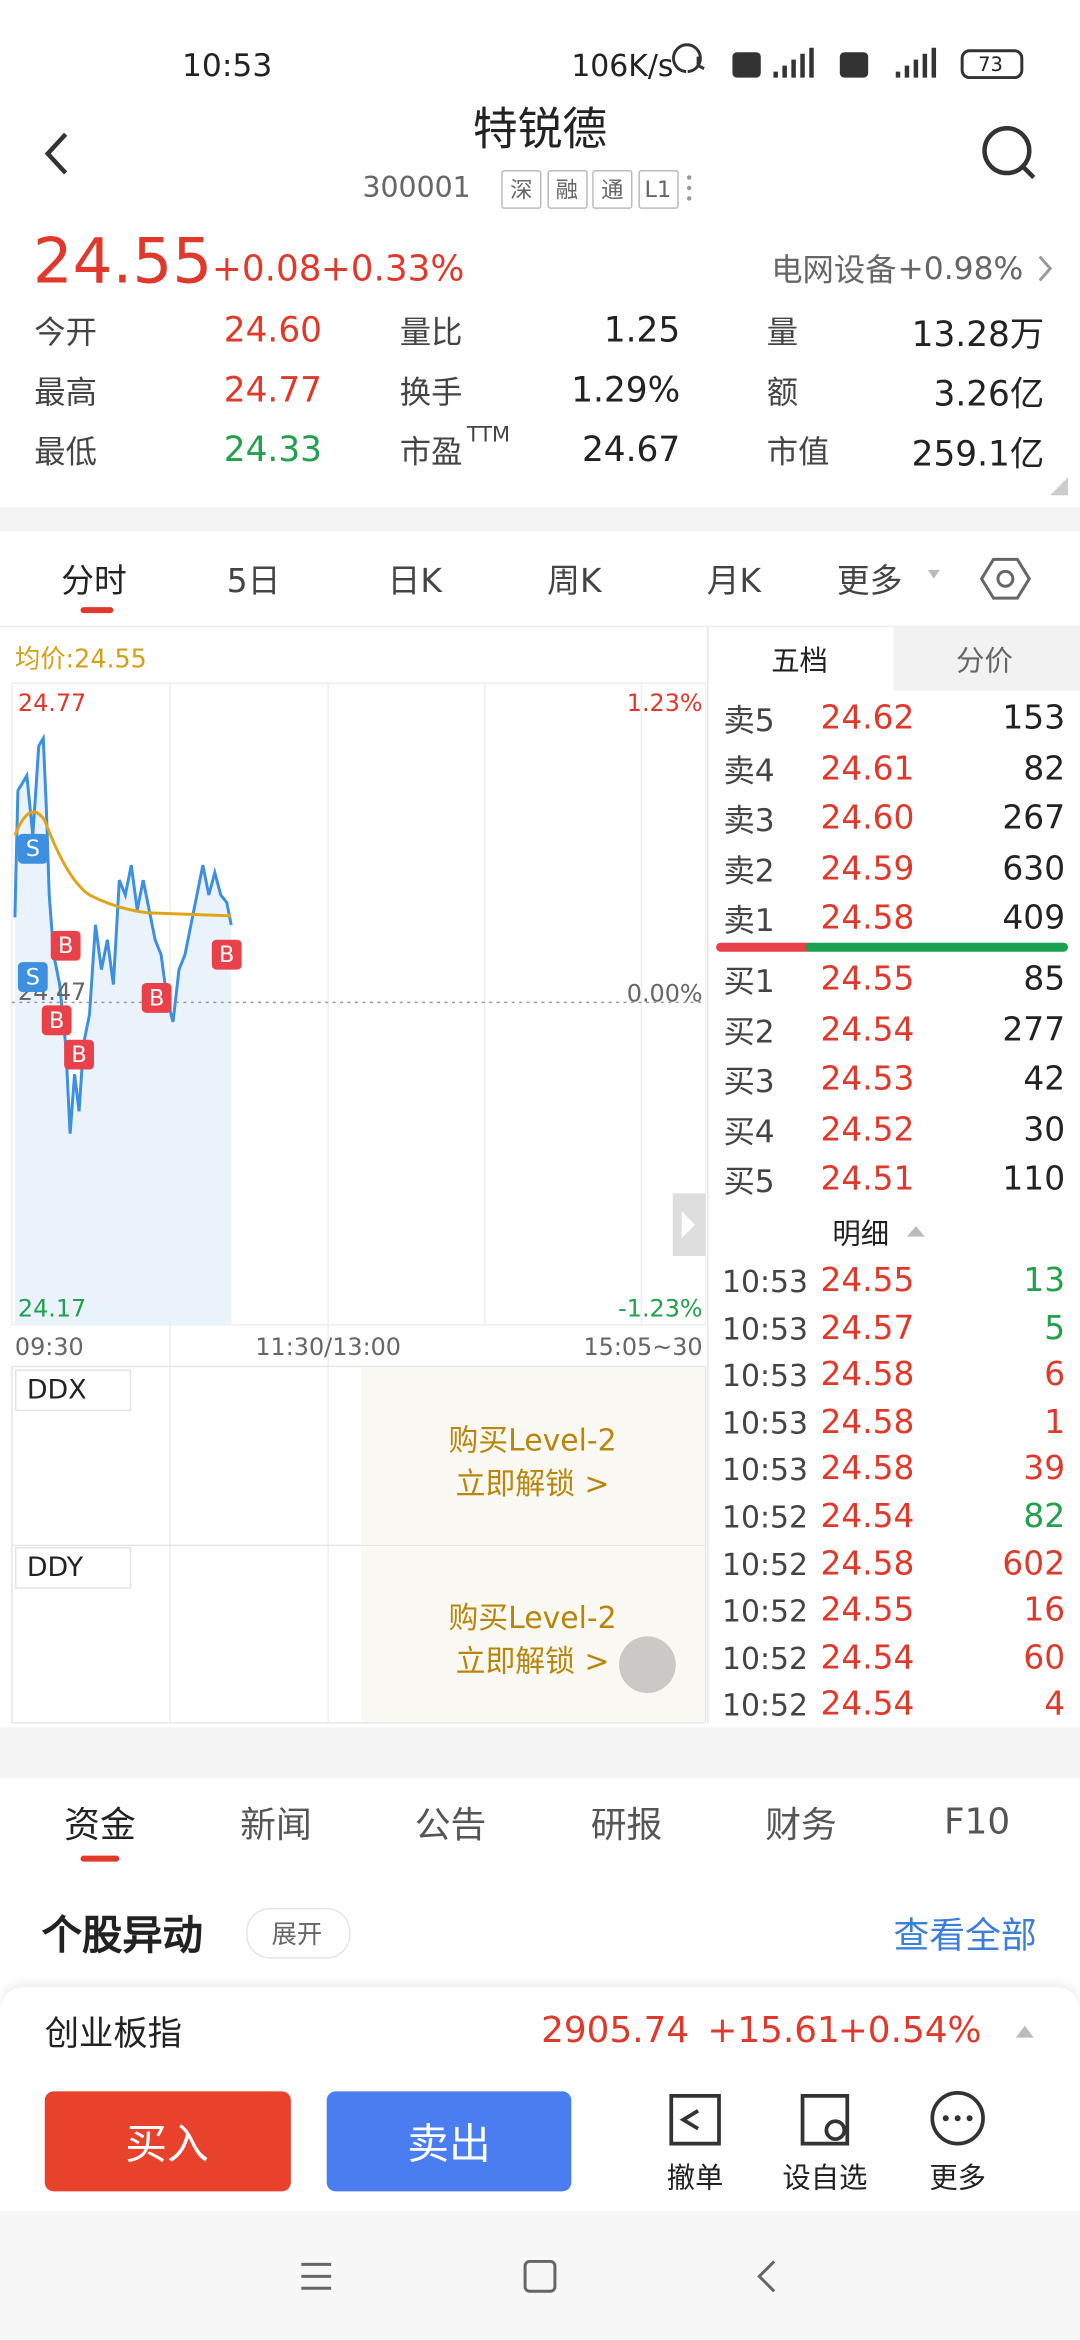  Describe the element at coordinates (253, 582) in the screenshot. I see `chart-tab: 5日` at that location.